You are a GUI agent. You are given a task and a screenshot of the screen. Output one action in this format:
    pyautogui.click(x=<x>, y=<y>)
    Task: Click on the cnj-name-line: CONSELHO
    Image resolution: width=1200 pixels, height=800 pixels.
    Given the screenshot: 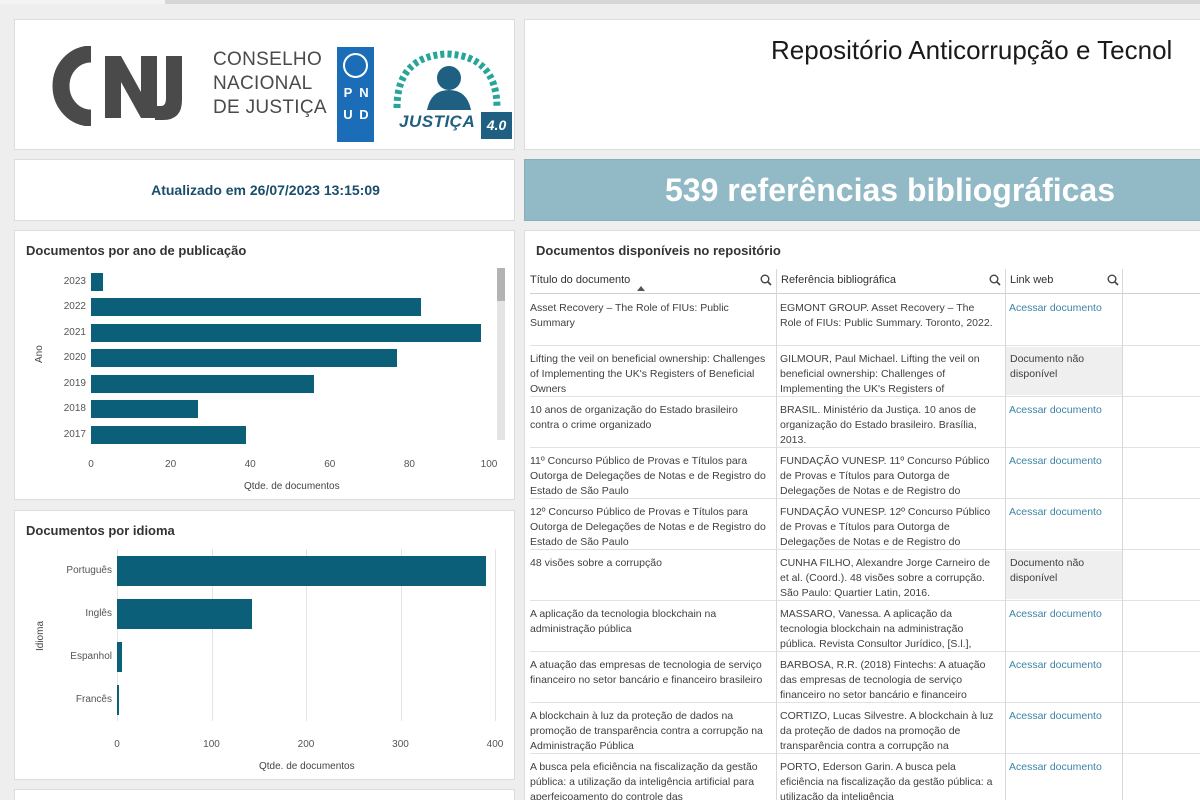 What is the action you would take?
    pyautogui.click(x=268, y=59)
    